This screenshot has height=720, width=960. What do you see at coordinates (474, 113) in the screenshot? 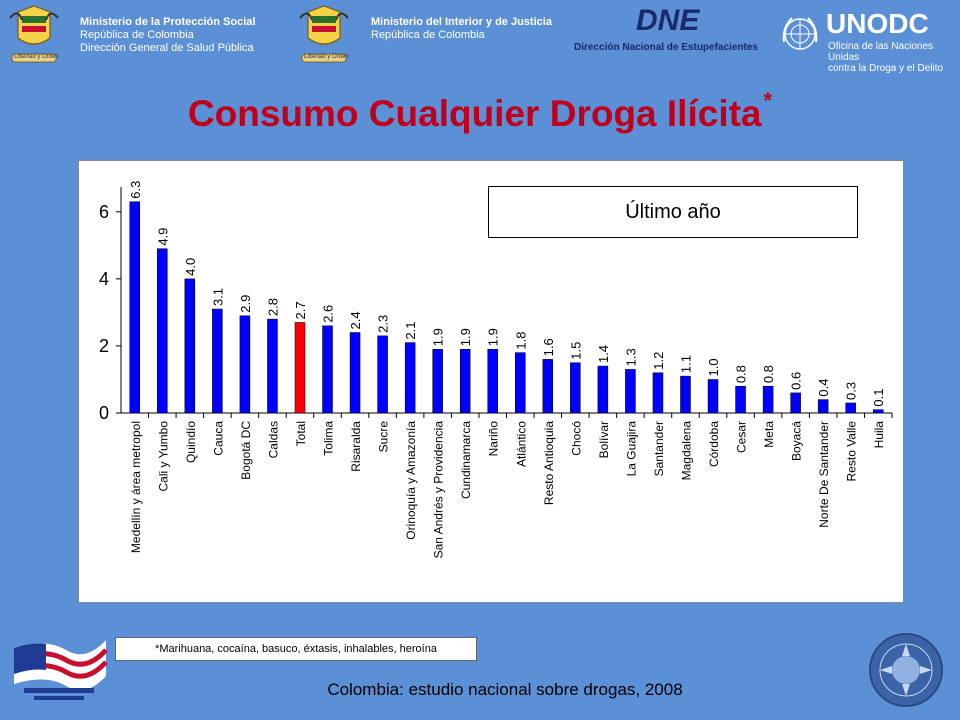
I see `slide-title-text: Consumo Cualquier Droga Ilícita` at bounding box center [474, 113].